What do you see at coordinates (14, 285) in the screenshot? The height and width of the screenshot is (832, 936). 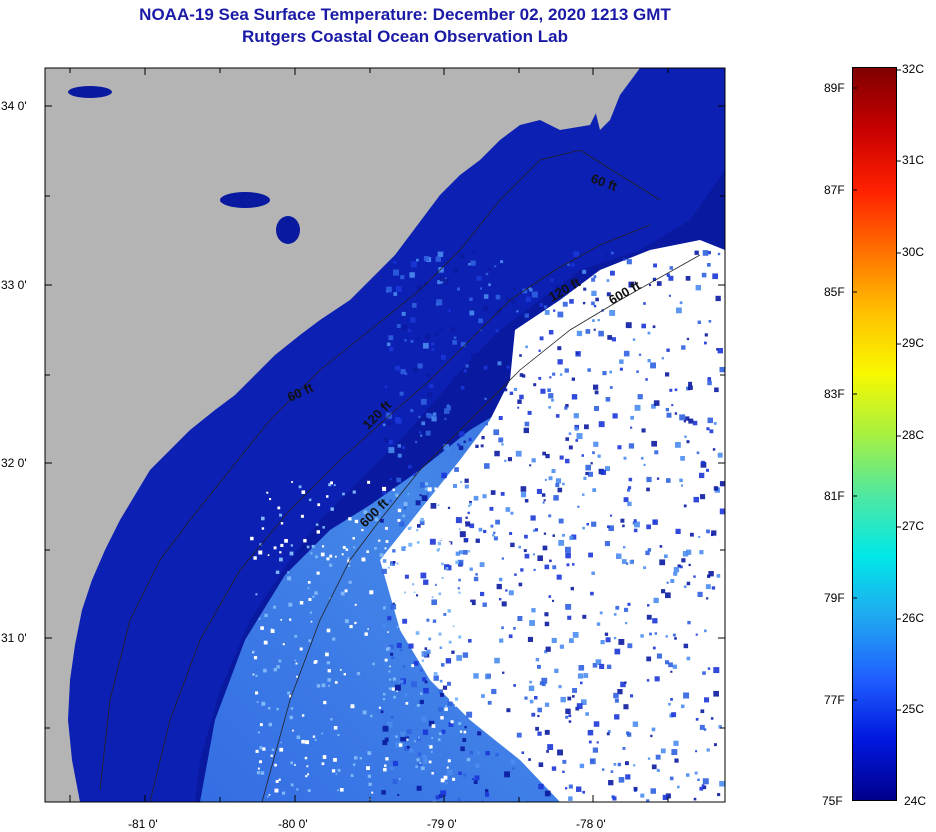 I see `lat-label: 33 0'` at bounding box center [14, 285].